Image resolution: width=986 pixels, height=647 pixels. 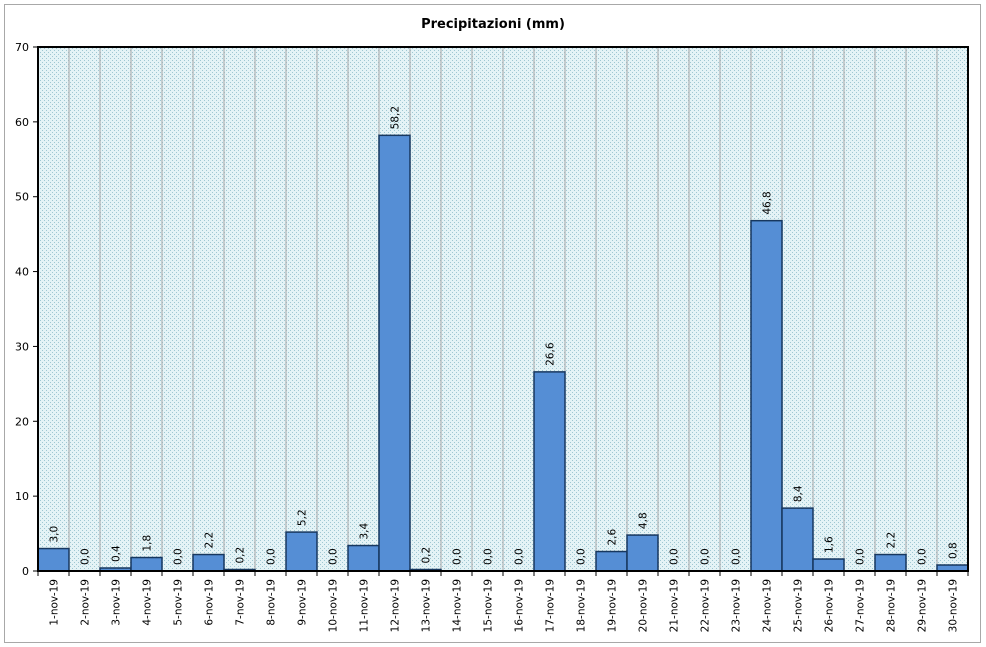 I want to click on x-tick-label: 19-nov-19, so click(x=613, y=605).